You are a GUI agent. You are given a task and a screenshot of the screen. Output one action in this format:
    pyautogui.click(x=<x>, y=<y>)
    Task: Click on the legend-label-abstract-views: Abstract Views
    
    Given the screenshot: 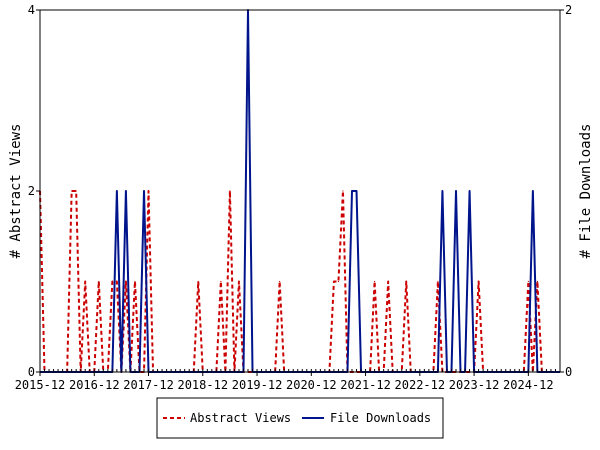 What is the action you would take?
    pyautogui.click(x=240, y=418)
    